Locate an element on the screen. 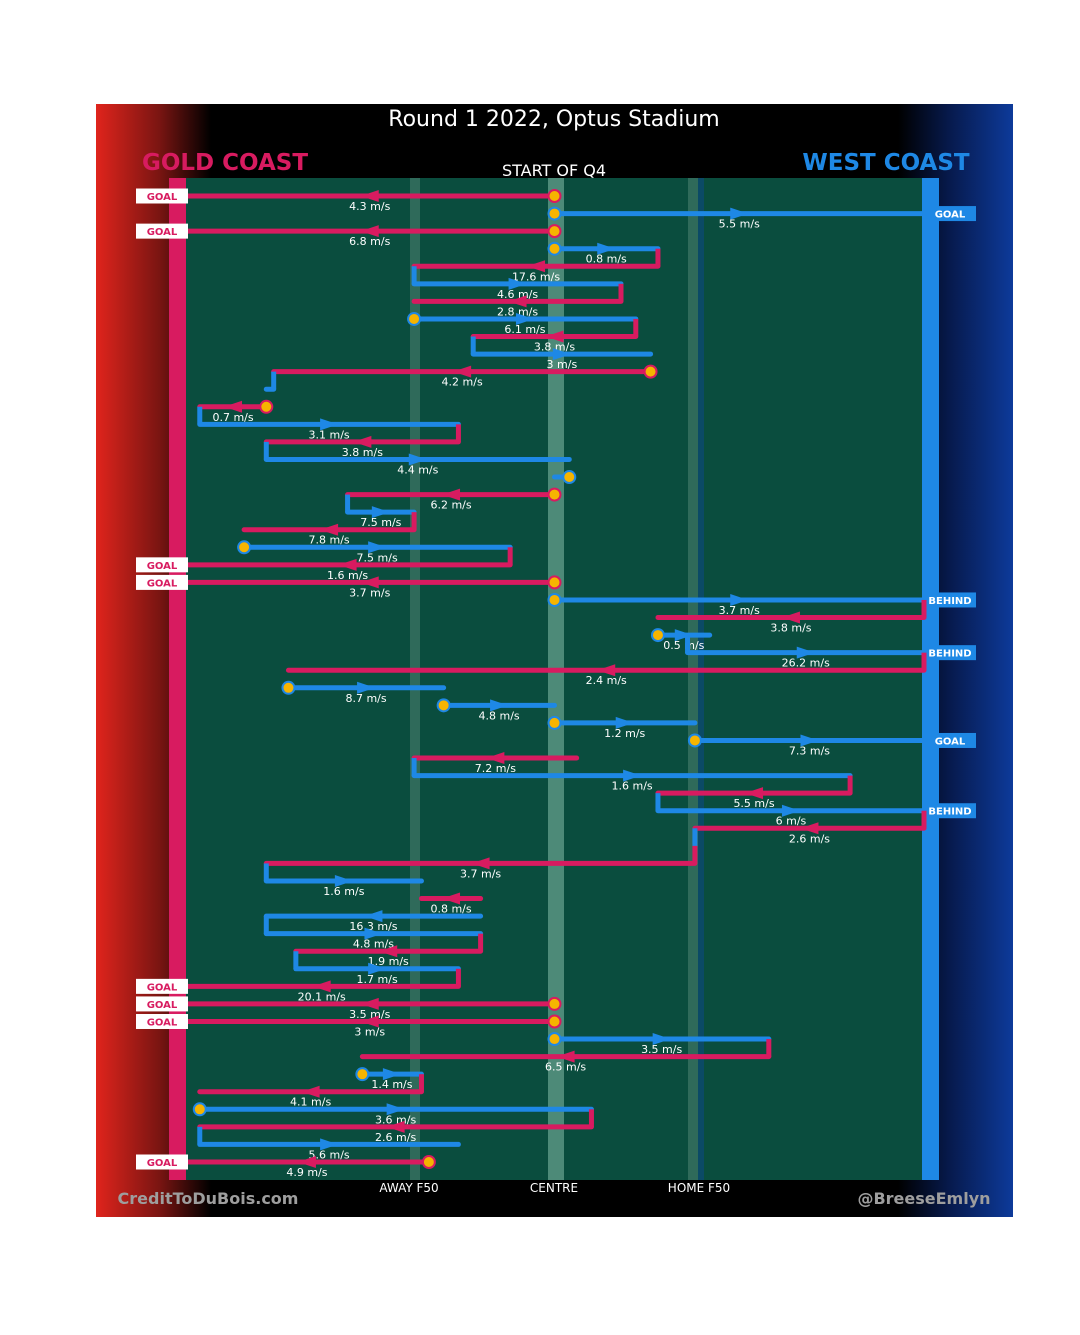 Image resolution: width=1080 pixels, height=1335 pixels. chain-53: 3.6 m/s is located at coordinates (393, 1114).